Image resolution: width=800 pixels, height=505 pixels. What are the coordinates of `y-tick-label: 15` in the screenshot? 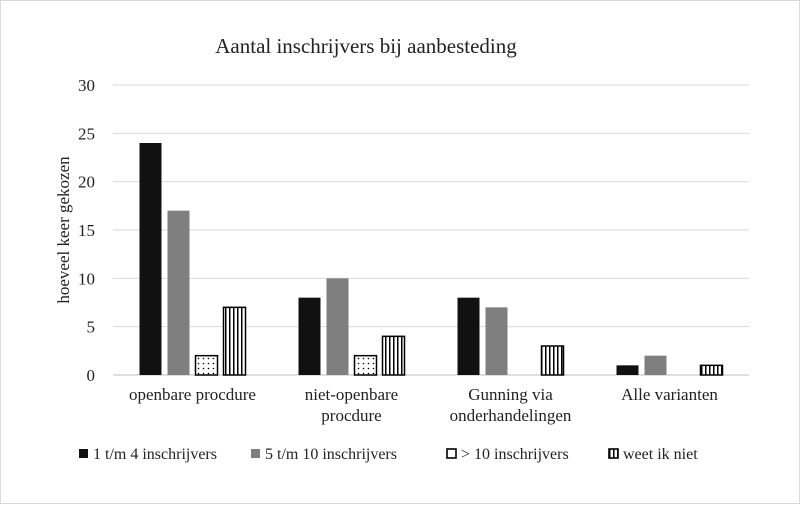 It's located at (86, 230).